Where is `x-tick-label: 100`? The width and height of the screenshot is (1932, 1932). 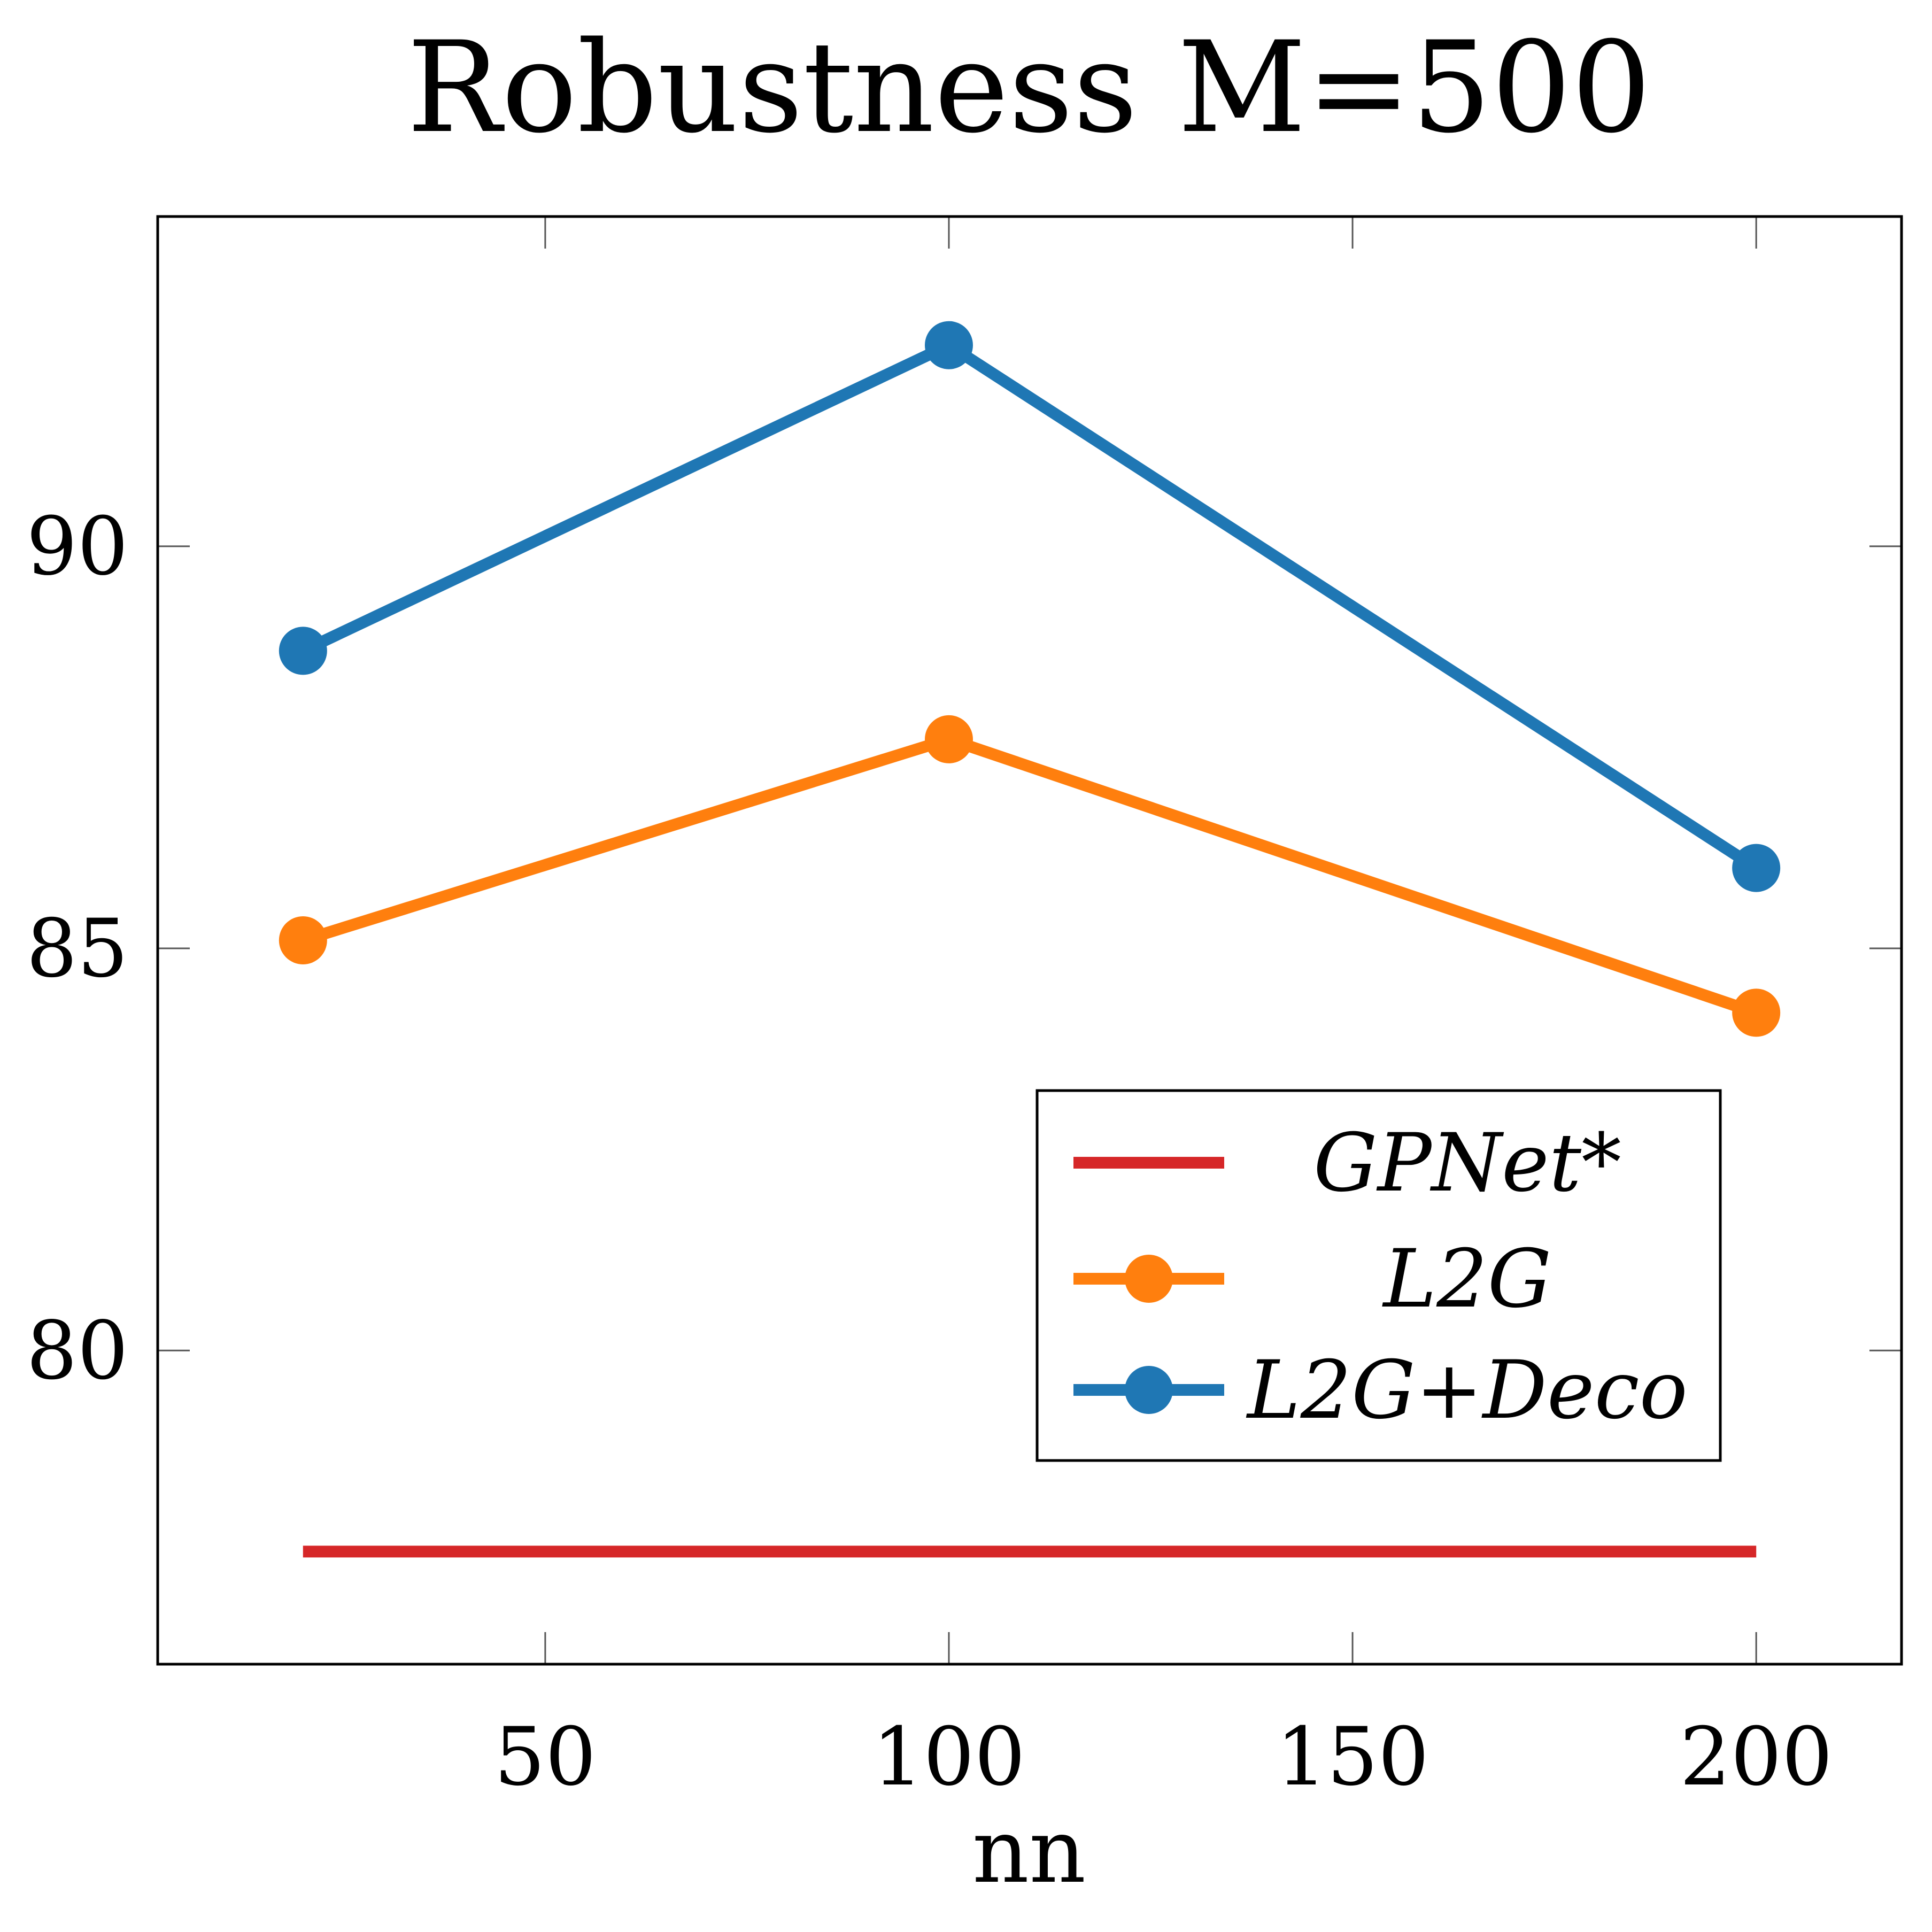
x-tick-label: 100 is located at coordinates (949, 1757).